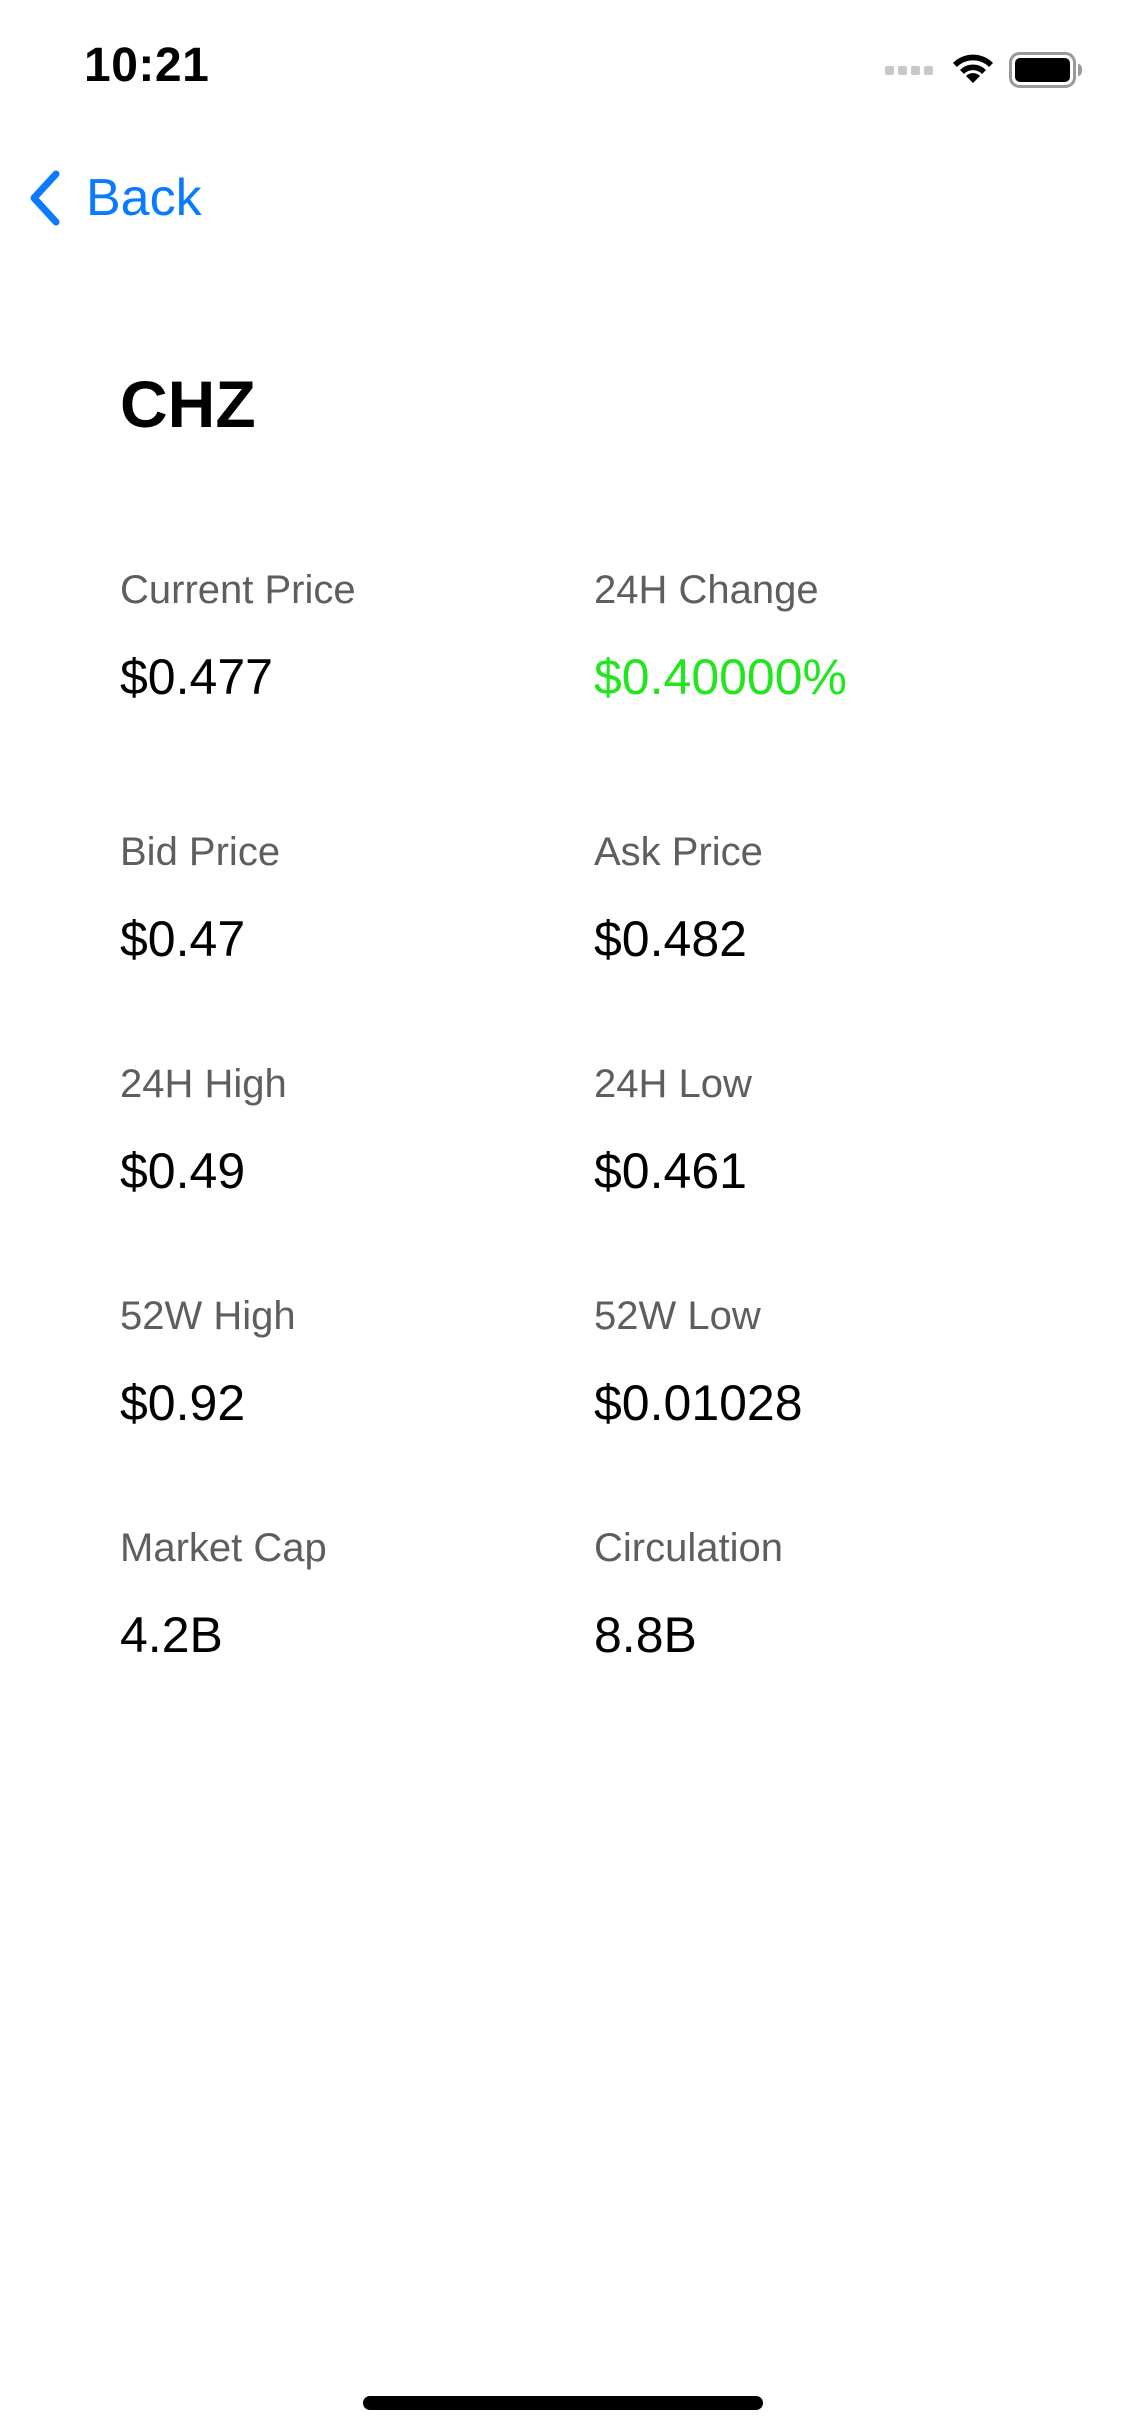  I want to click on status-bar: 10:21, so click(562, 66).